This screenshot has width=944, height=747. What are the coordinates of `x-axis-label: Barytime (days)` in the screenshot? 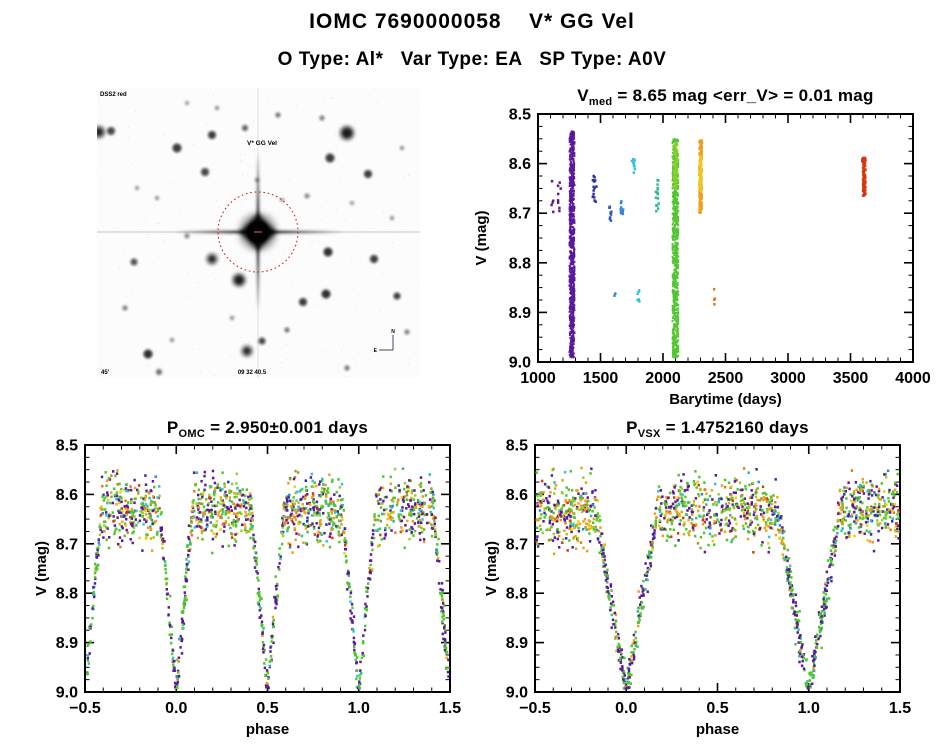 It's located at (725, 399).